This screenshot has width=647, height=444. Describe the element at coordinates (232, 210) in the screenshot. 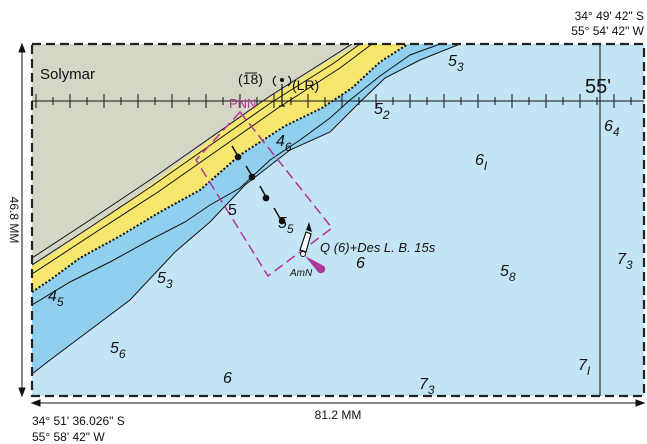

I see `contour-5-label: 5` at that location.